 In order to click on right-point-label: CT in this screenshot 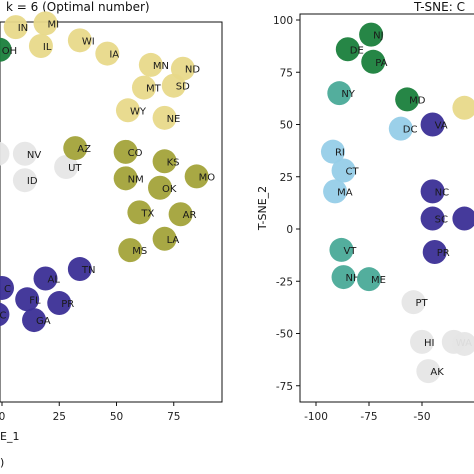, I will do `click(353, 171)`.